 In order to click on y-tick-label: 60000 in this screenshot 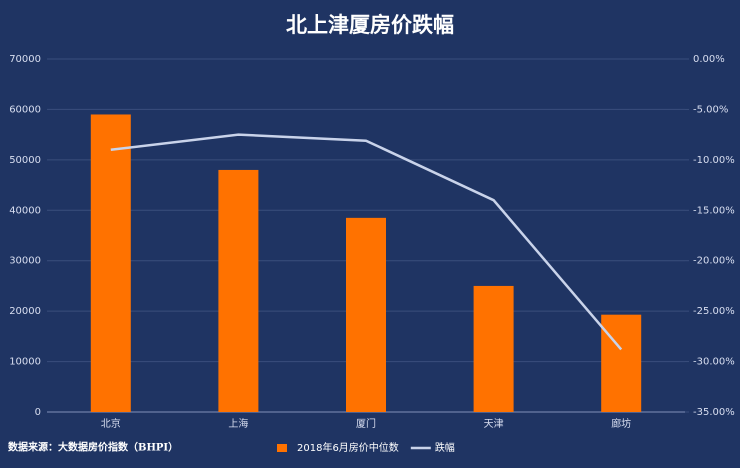, I will do `click(25, 109)`.